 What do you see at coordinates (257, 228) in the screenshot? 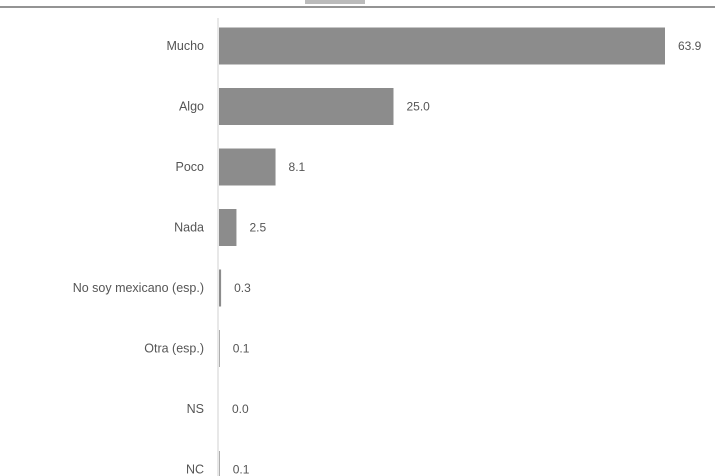
I see `value-label: 2.5` at bounding box center [257, 228].